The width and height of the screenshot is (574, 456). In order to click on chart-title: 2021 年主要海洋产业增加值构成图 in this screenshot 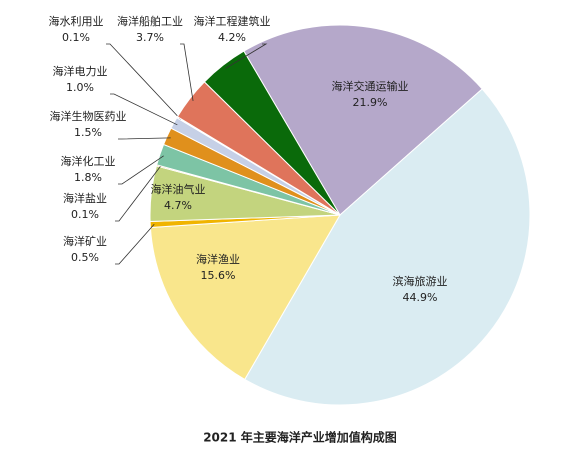, I will do `click(300, 437)`.